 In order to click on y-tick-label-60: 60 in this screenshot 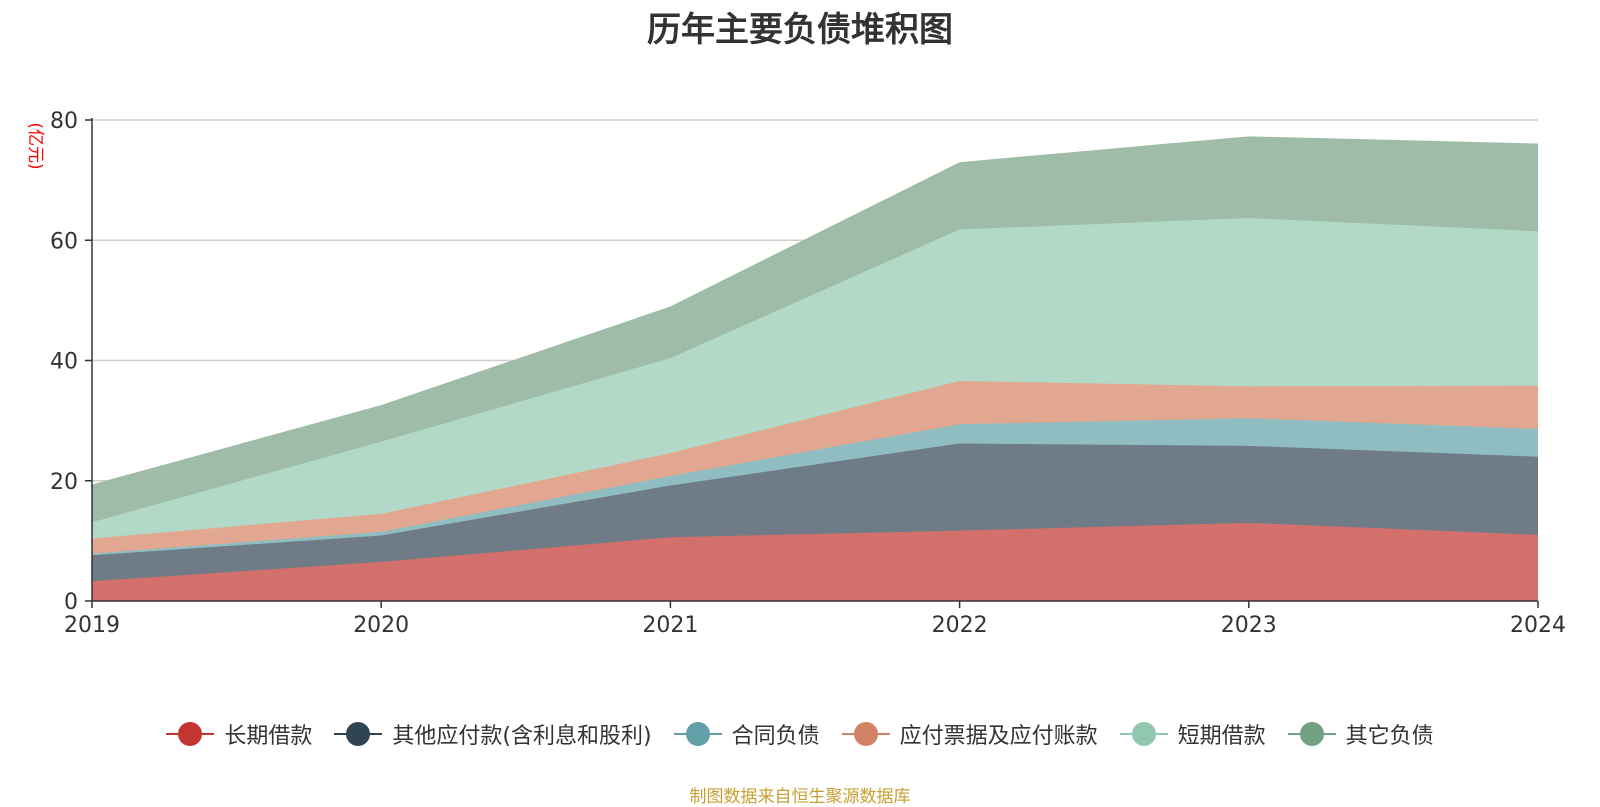, I will do `click(64, 241)`.